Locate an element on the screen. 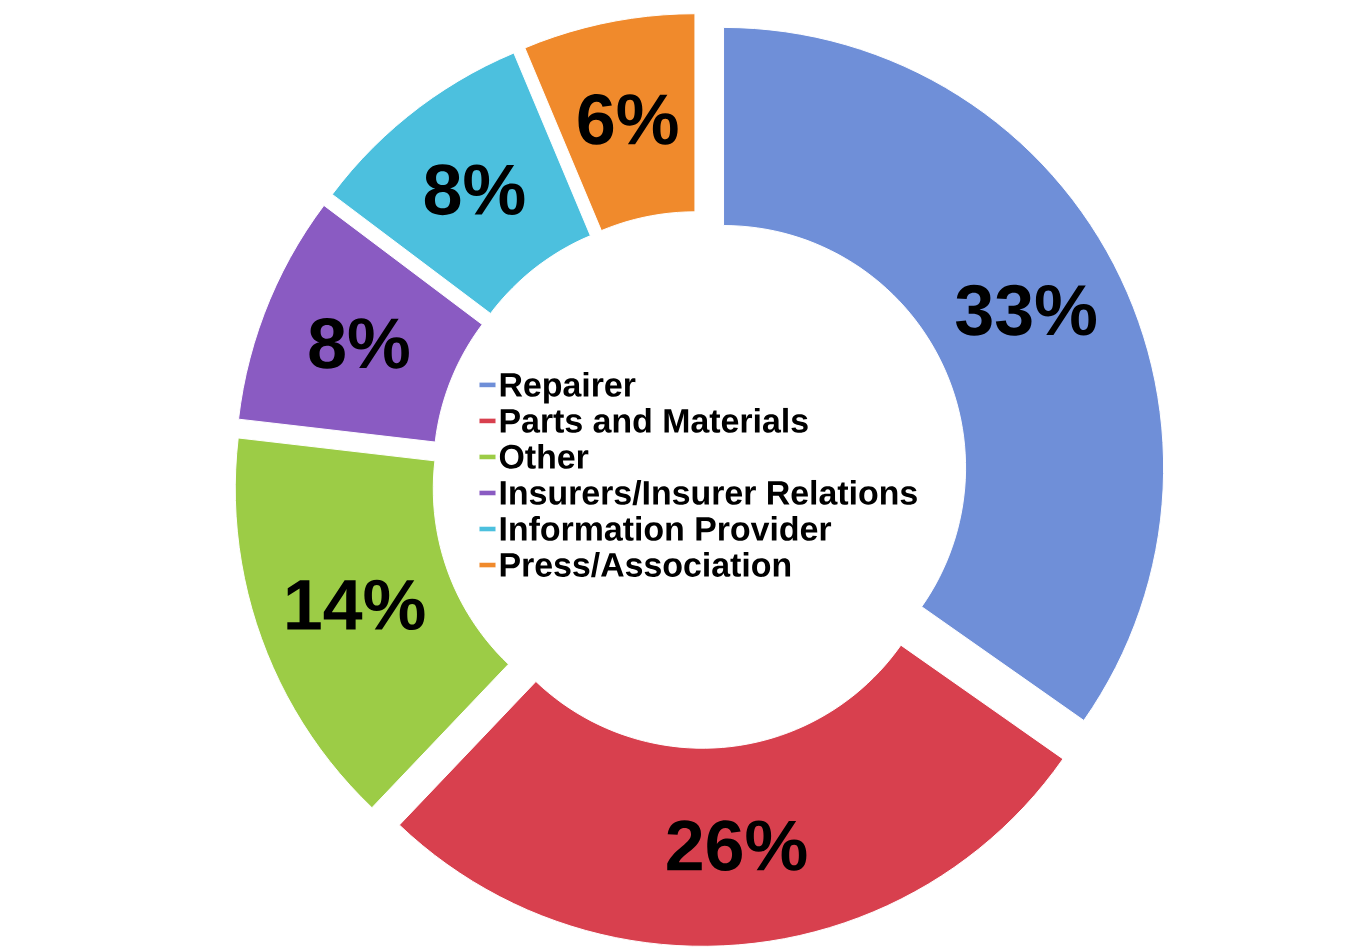 This screenshot has width=1358, height=950. legend-label: Parts and Materials is located at coordinates (654, 420).